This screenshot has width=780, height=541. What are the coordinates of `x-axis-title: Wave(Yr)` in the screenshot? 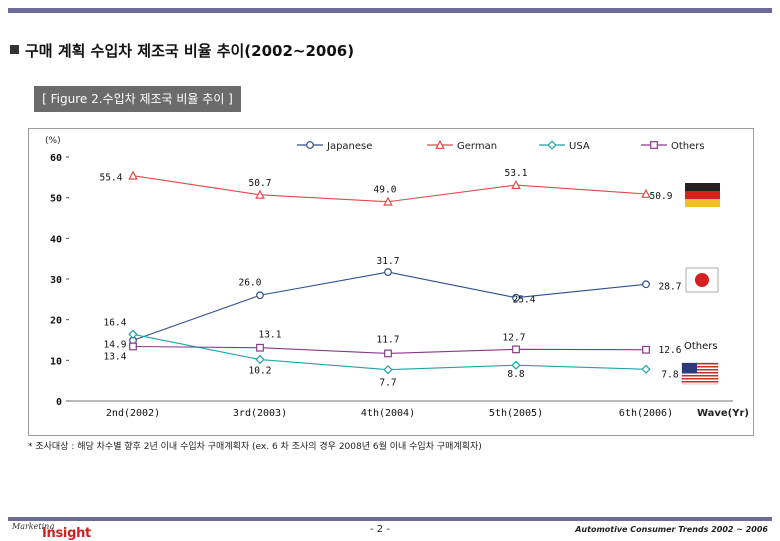 It's located at (723, 413).